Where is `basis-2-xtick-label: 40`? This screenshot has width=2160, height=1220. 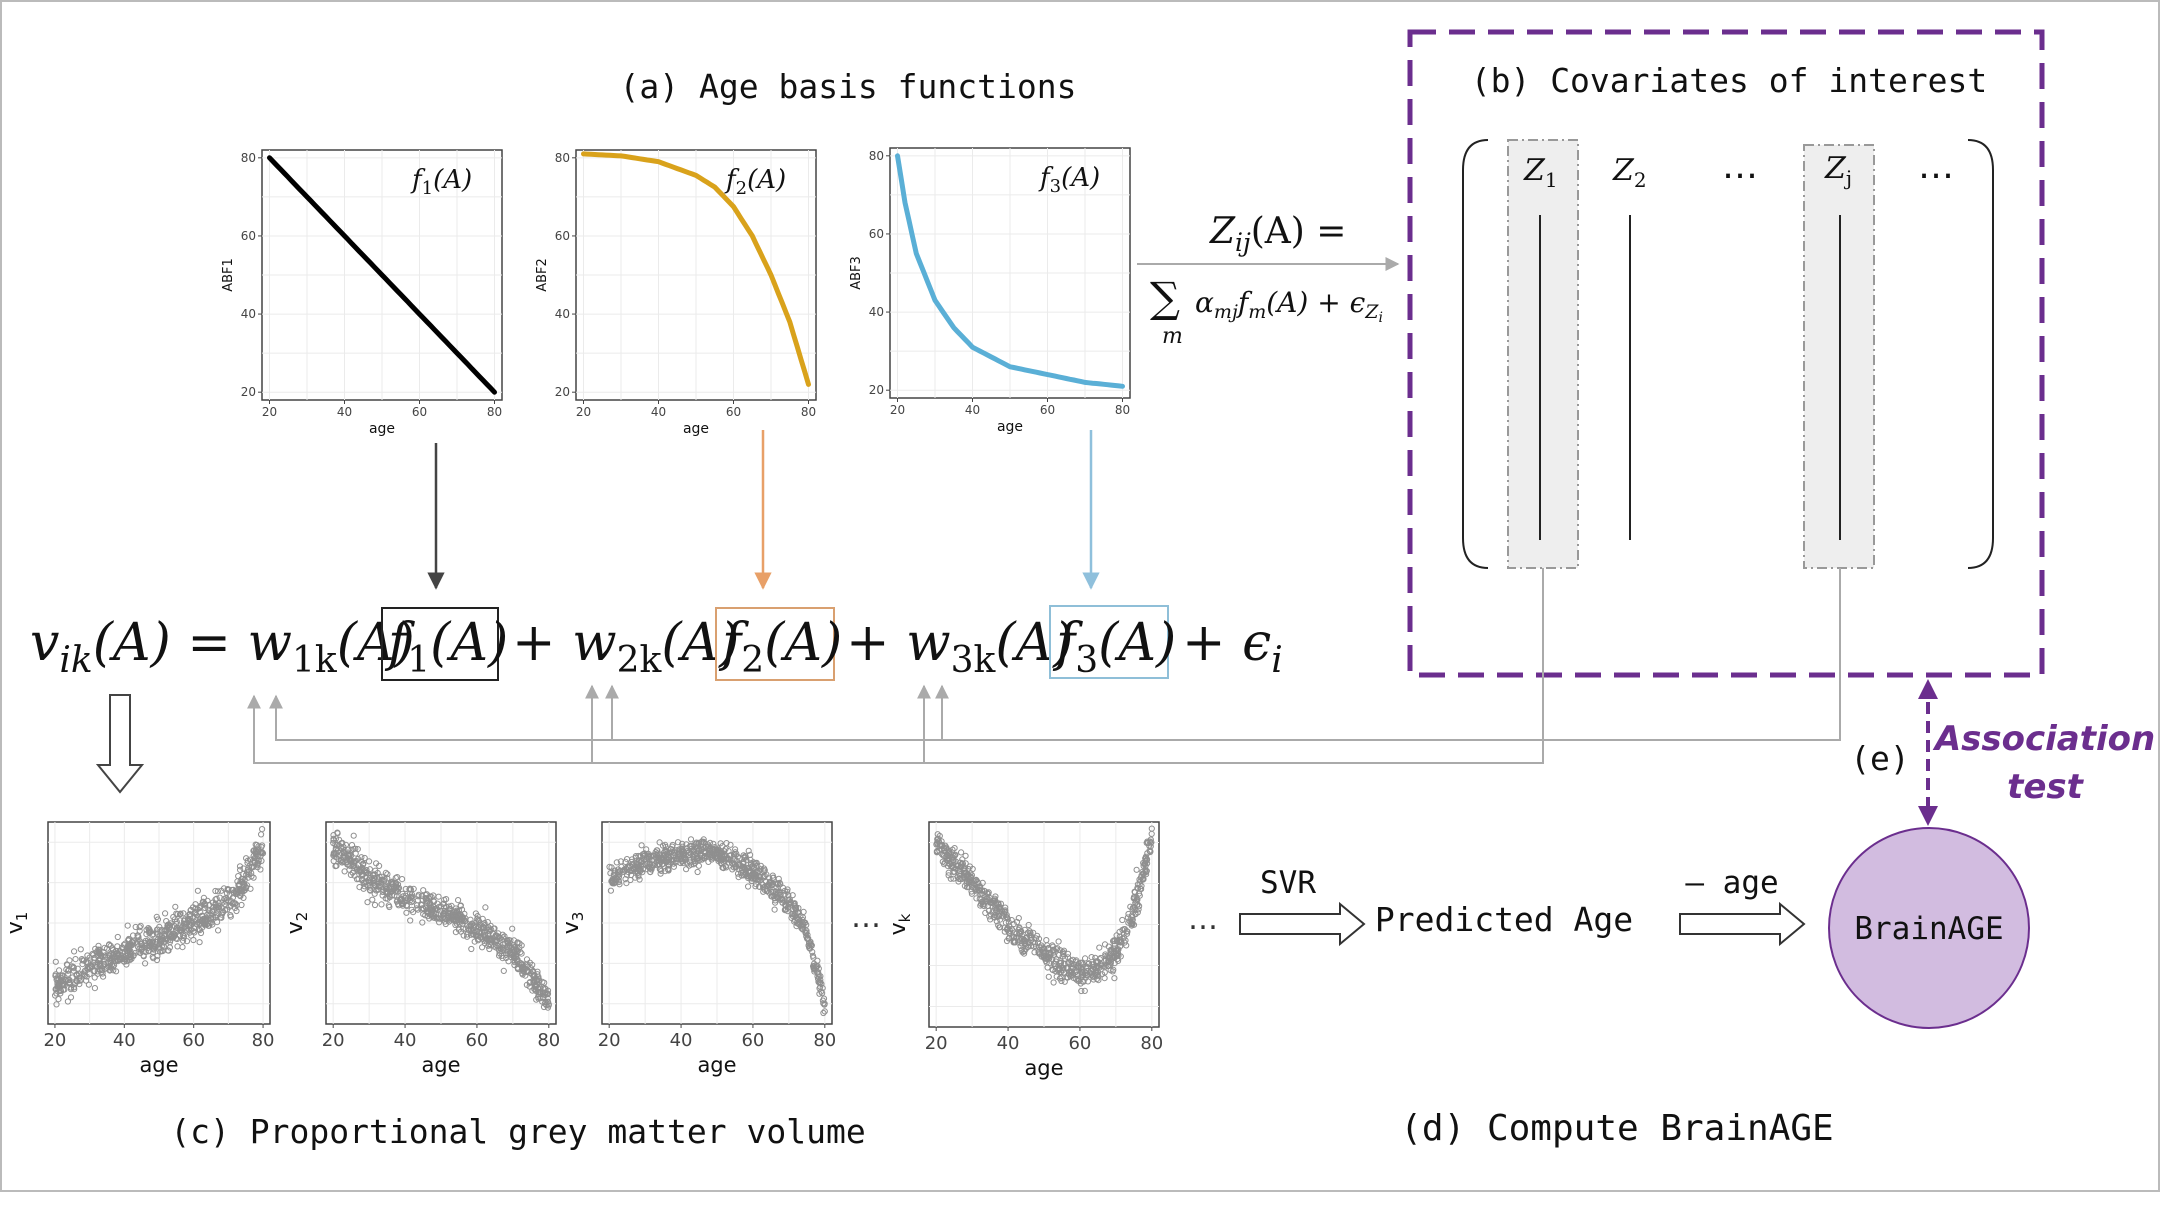
basis-2-xtick-label: 40 is located at coordinates (658, 412).